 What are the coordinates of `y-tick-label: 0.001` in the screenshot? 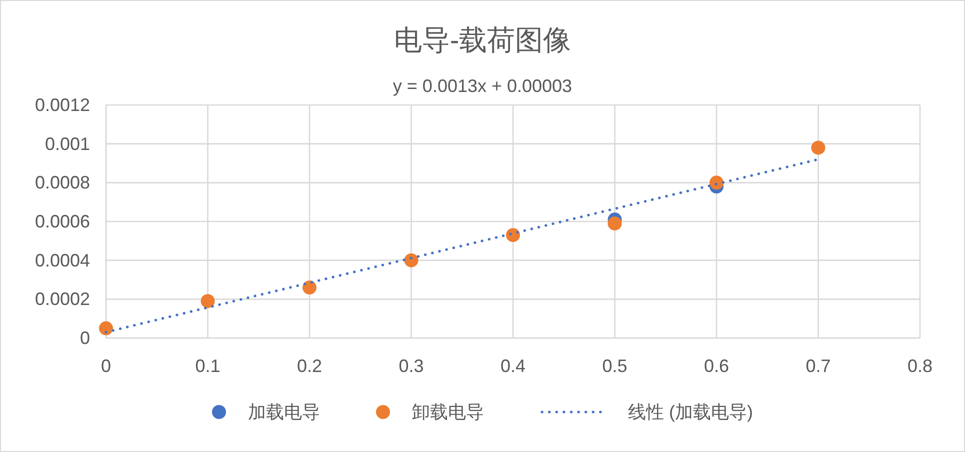 It's located at (67, 144).